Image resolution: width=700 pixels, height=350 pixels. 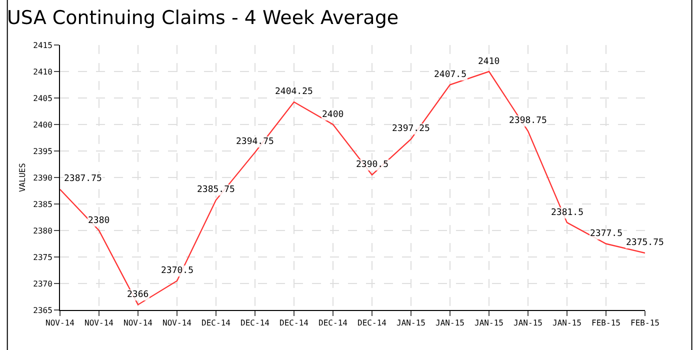 I want to click on y-tick-label: 2410, so click(x=43, y=71).